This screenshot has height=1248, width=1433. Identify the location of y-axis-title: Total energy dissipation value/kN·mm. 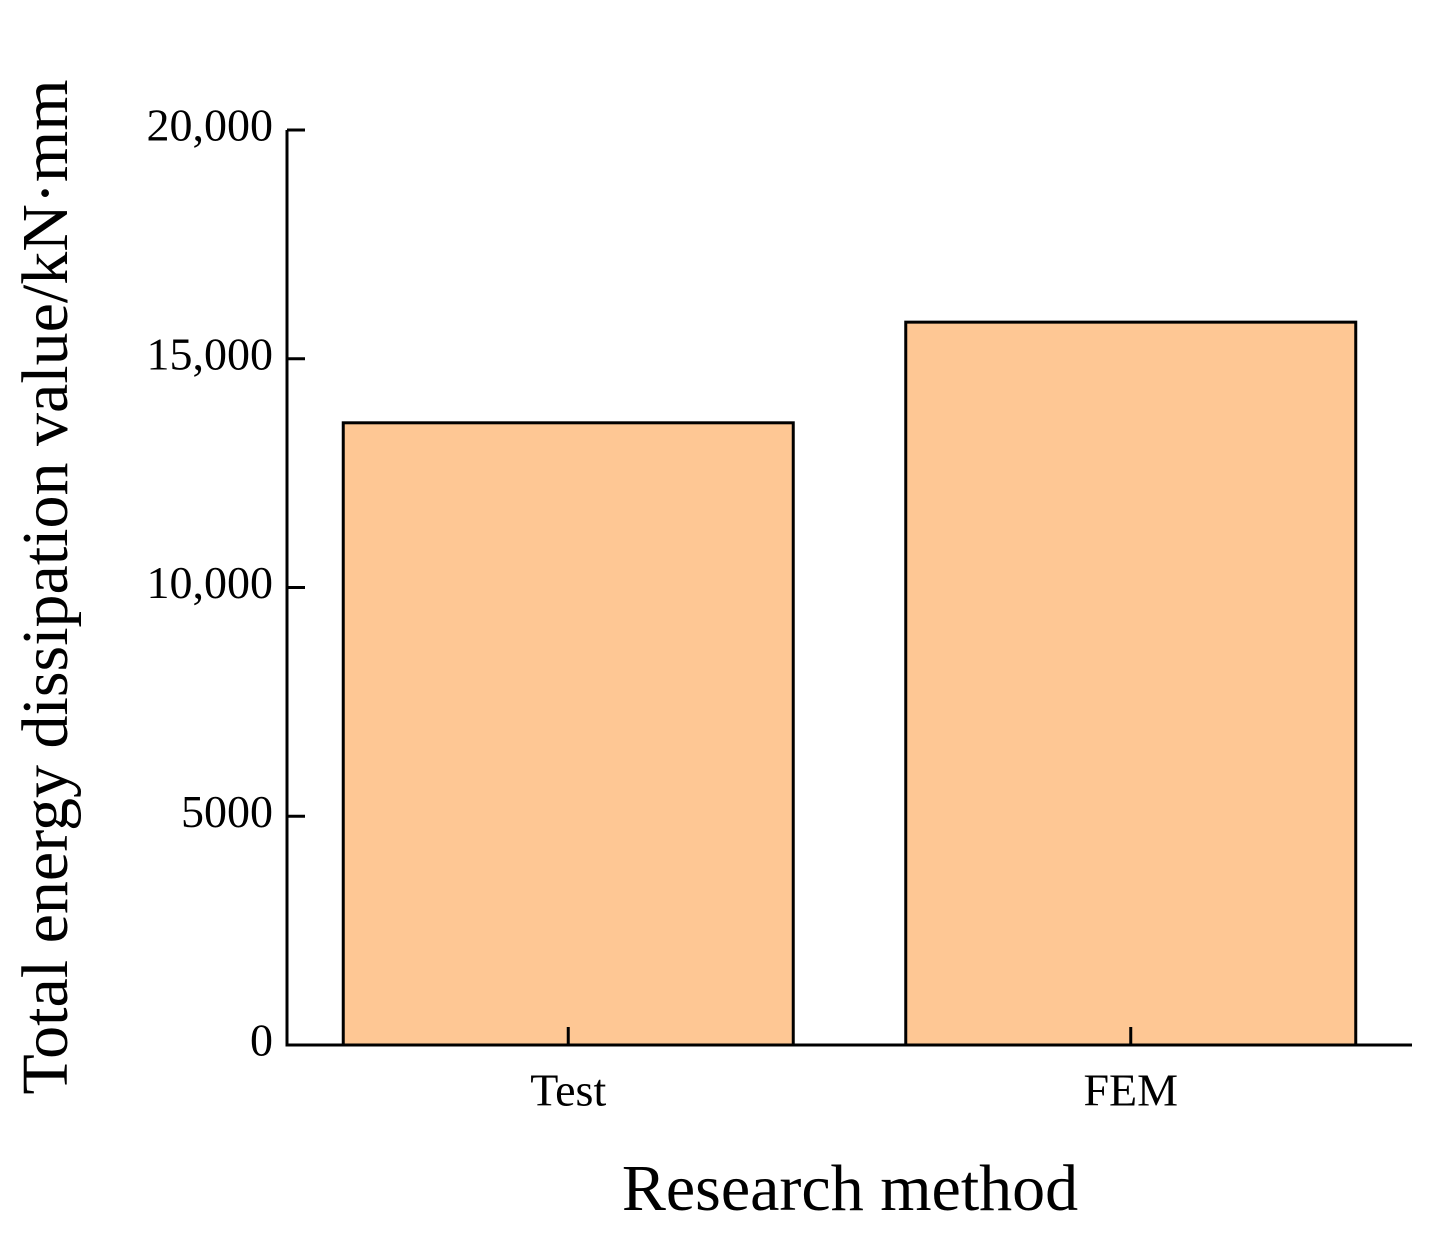
(45, 586).